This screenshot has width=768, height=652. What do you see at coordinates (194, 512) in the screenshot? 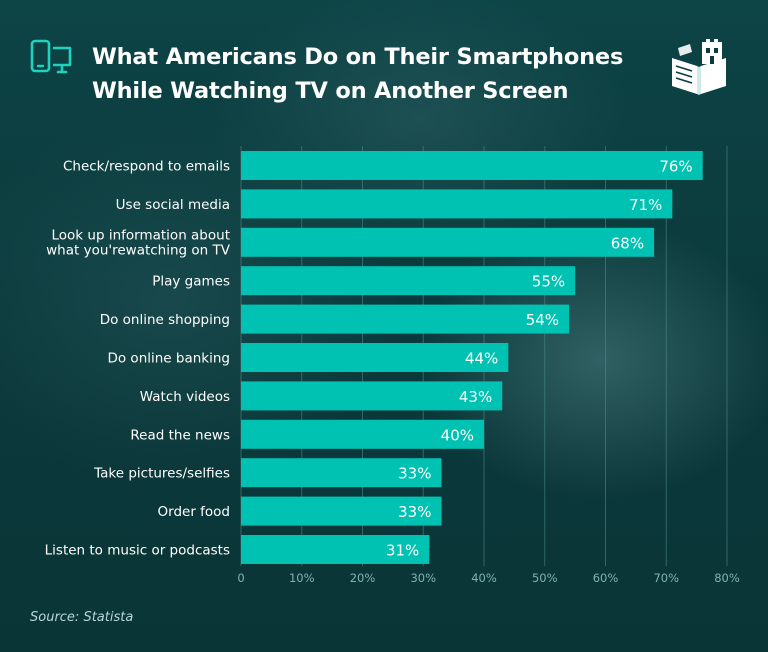
I see `category-label: Order food` at bounding box center [194, 512].